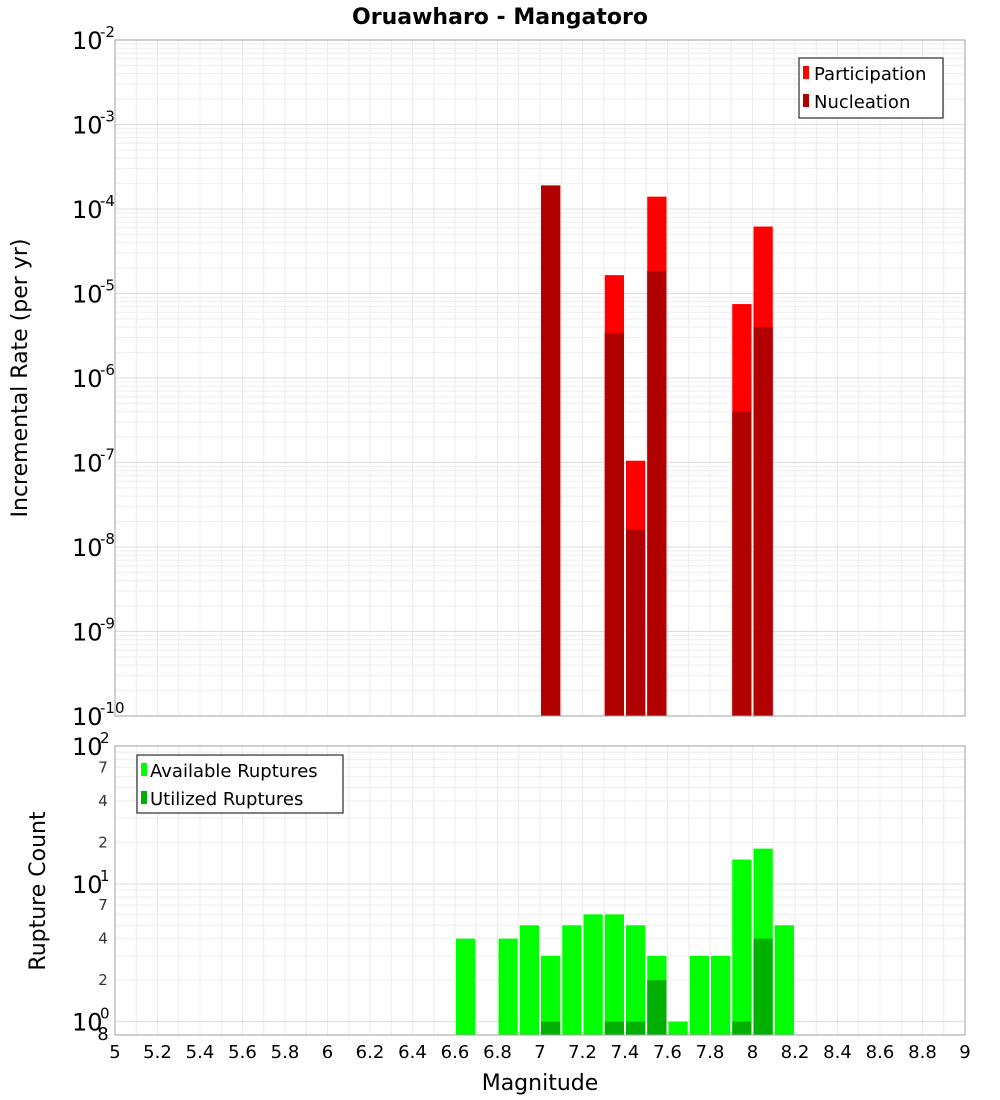 This screenshot has width=1000, height=1100. Describe the element at coordinates (752, 1052) in the screenshot. I see `x-tick-label: 8` at that location.